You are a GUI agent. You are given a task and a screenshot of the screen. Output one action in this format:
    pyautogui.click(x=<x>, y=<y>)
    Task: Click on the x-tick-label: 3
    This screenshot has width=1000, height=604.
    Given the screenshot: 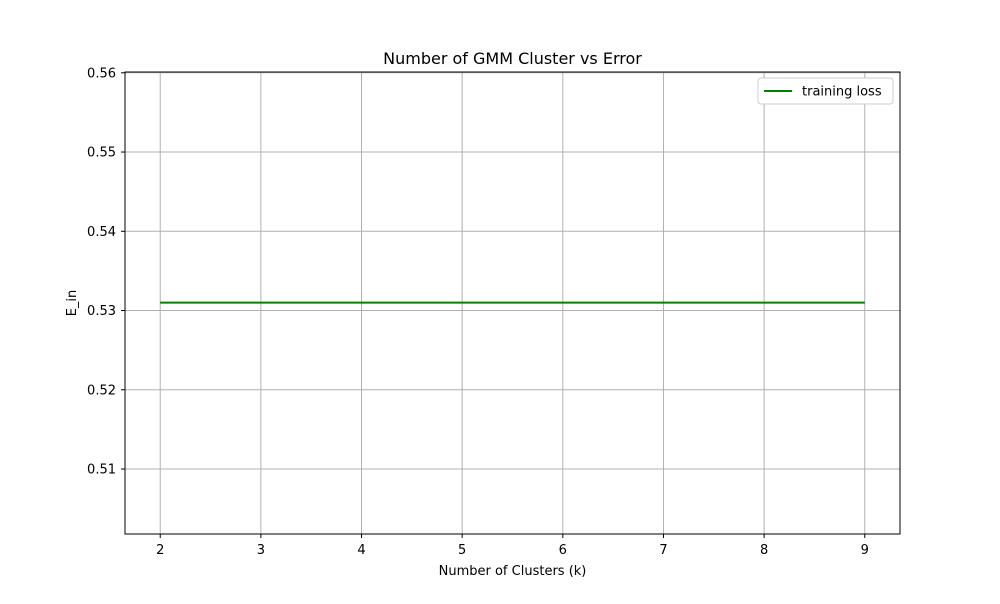 What is the action you would take?
    pyautogui.click(x=261, y=550)
    